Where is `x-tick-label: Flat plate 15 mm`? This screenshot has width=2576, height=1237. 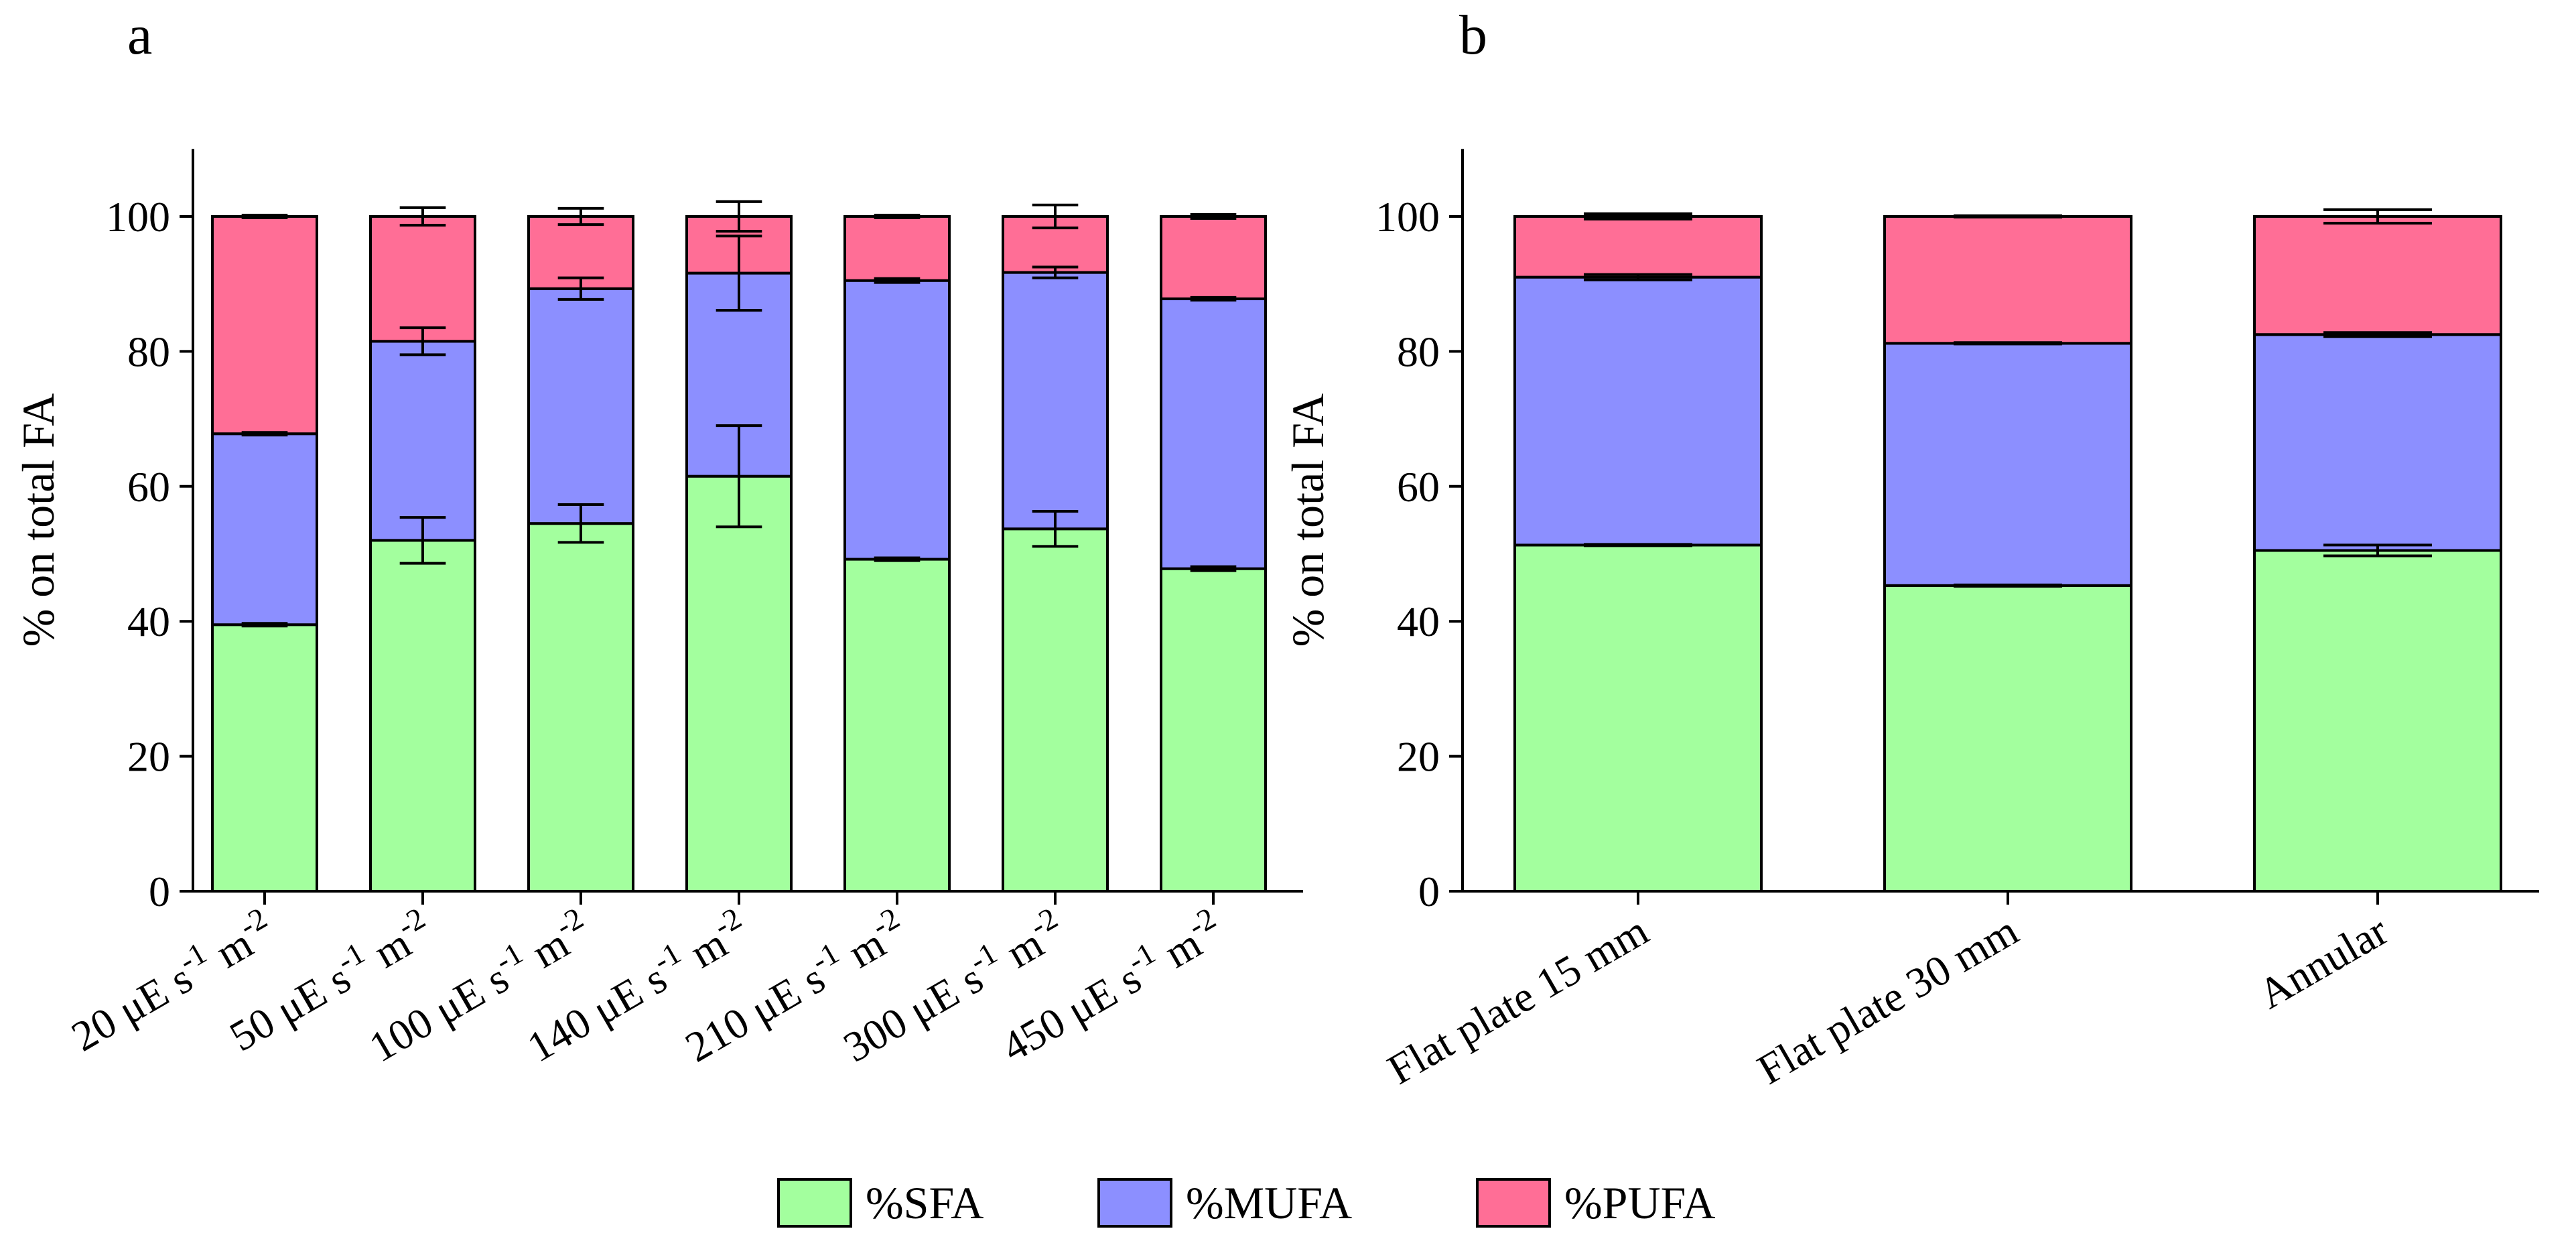
x-tick-label: Flat plate 15 mm is located at coordinates (1518, 1000).